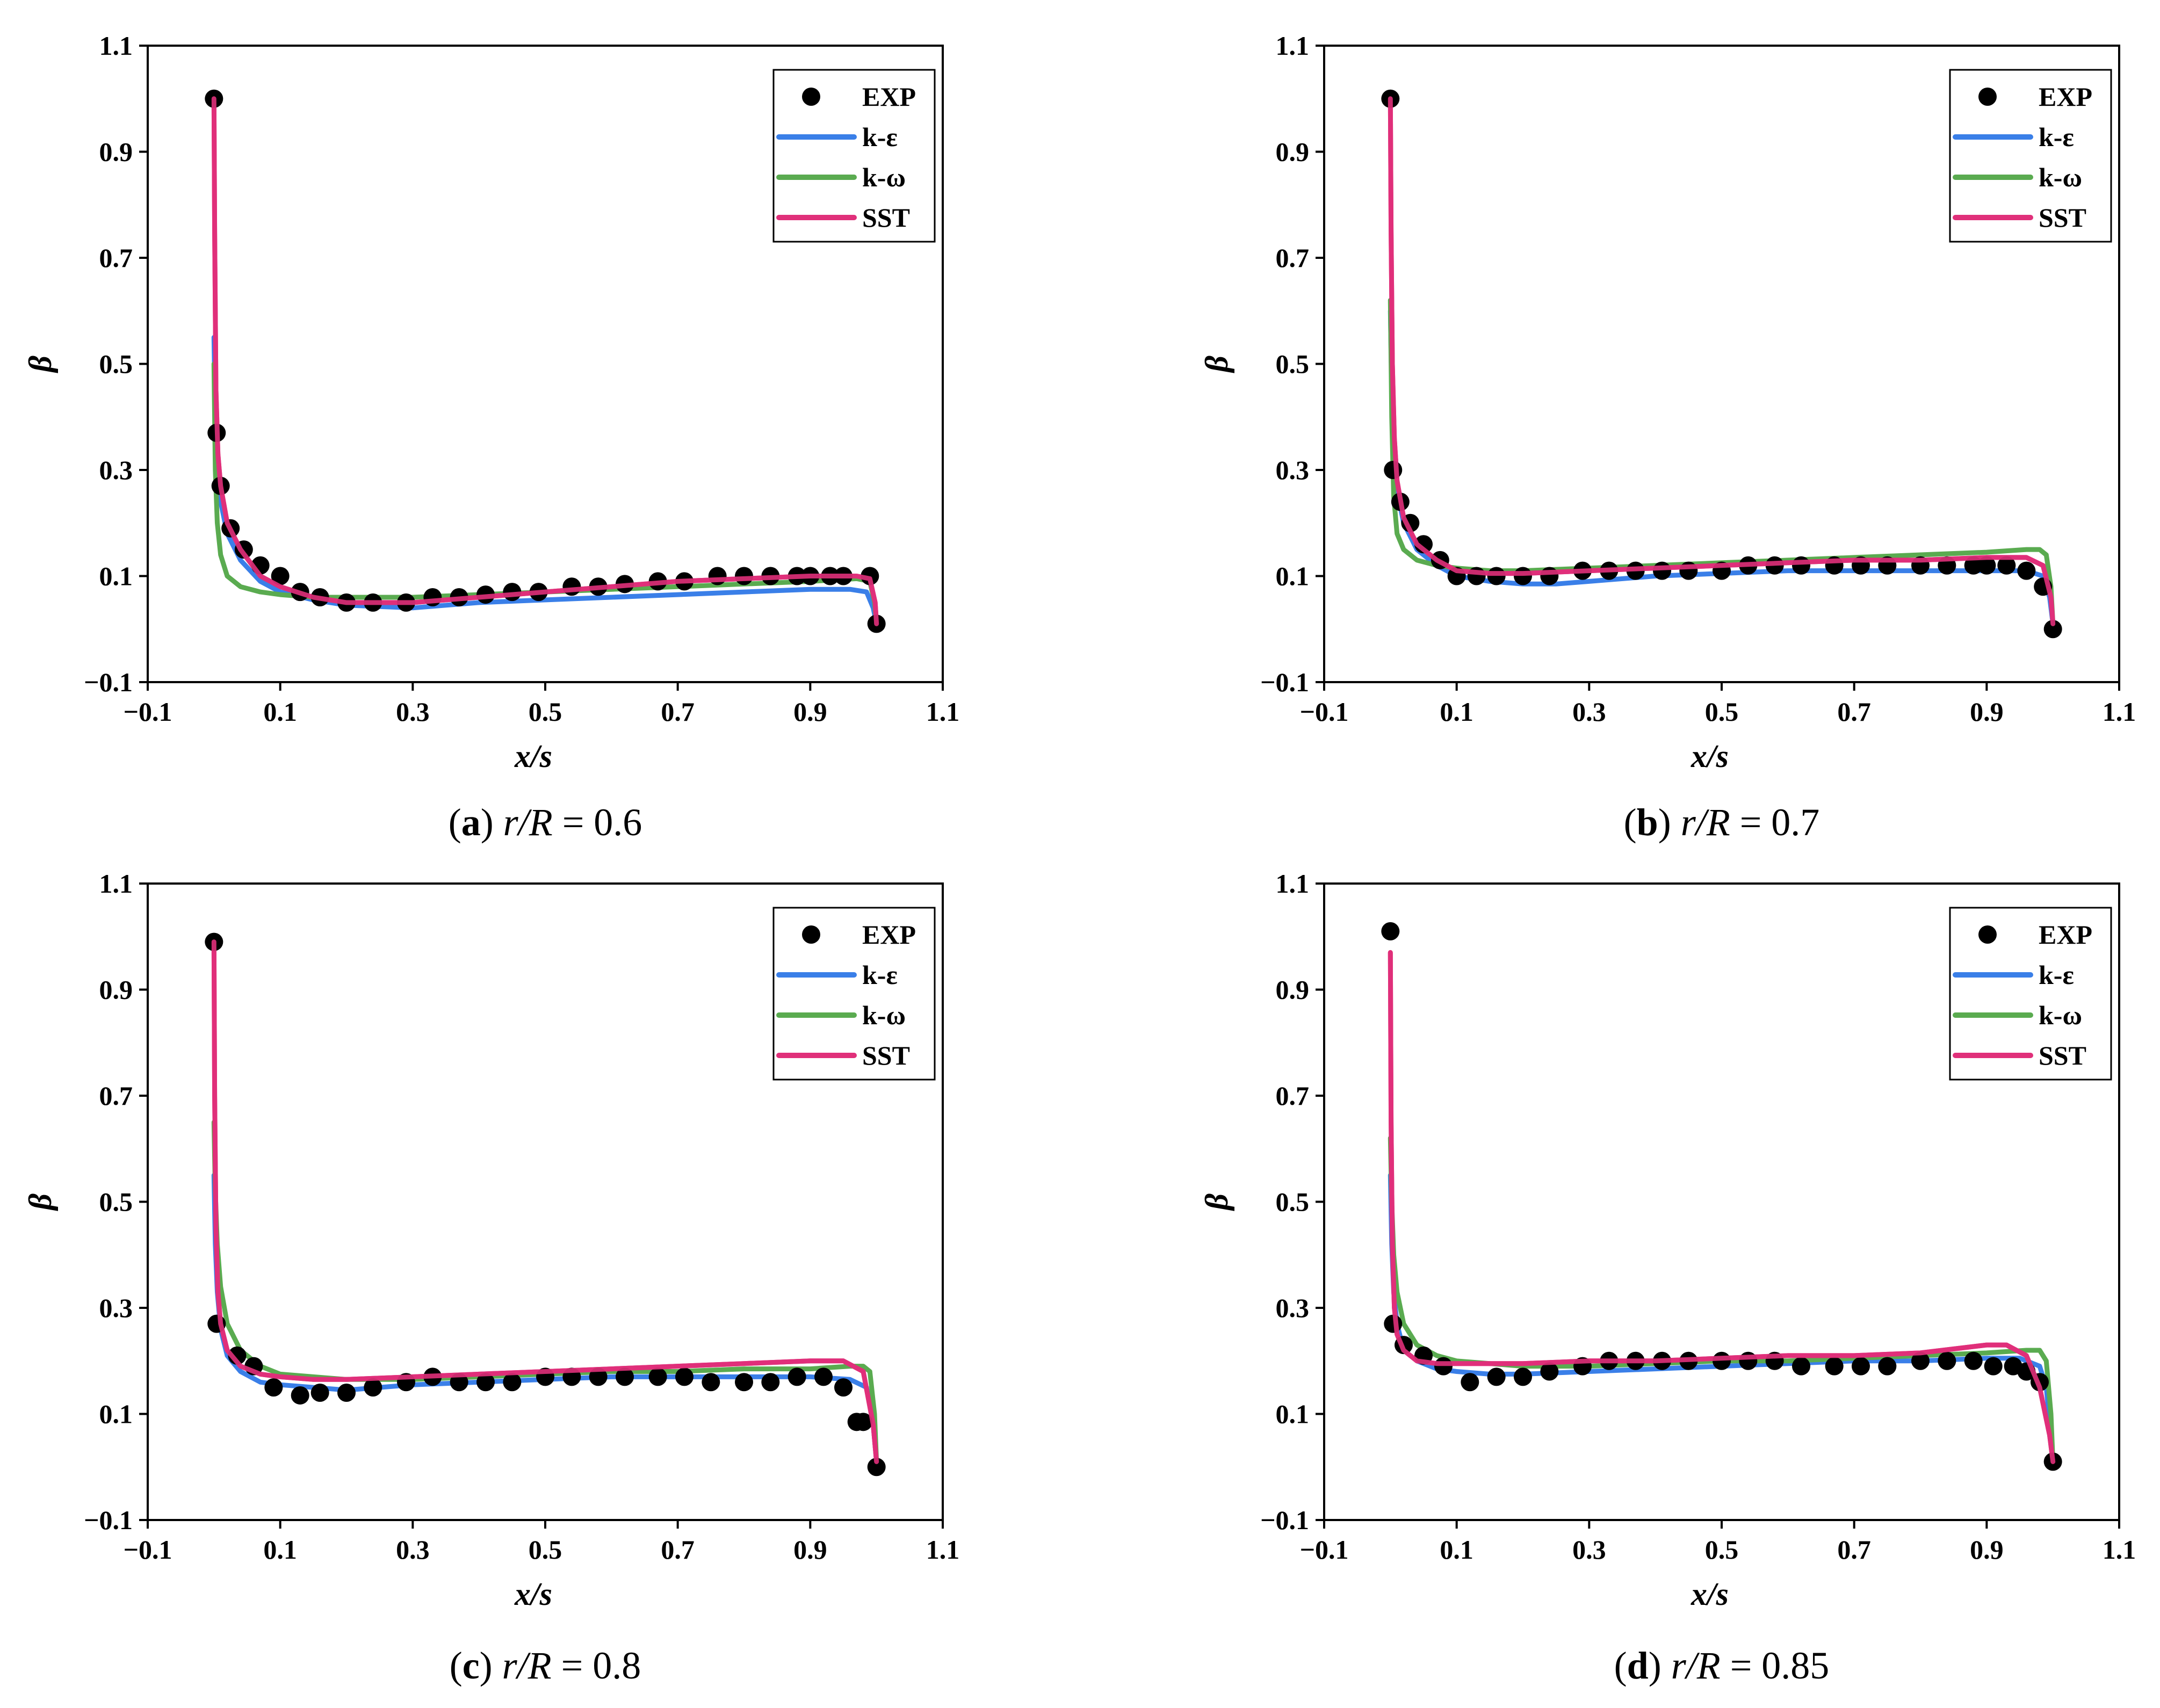 The height and width of the screenshot is (1708, 2160). What do you see at coordinates (598, 823) in the screenshot?
I see `caption-value: = 0.6` at bounding box center [598, 823].